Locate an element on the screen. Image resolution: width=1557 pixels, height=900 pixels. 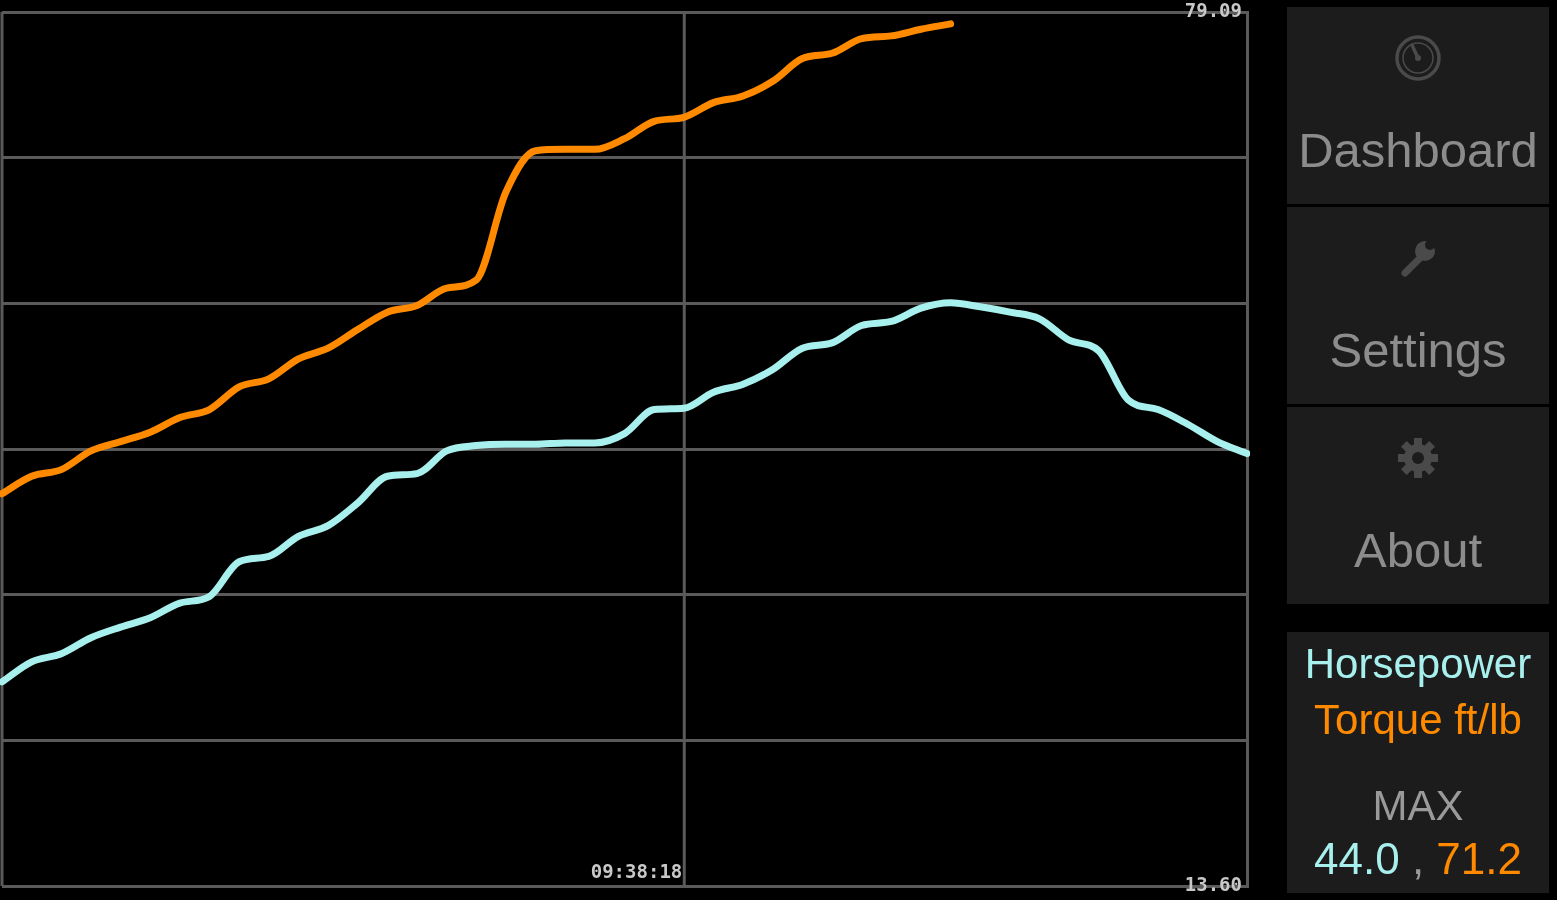
text: Torque ft/lb is located at coordinates (1418, 720).